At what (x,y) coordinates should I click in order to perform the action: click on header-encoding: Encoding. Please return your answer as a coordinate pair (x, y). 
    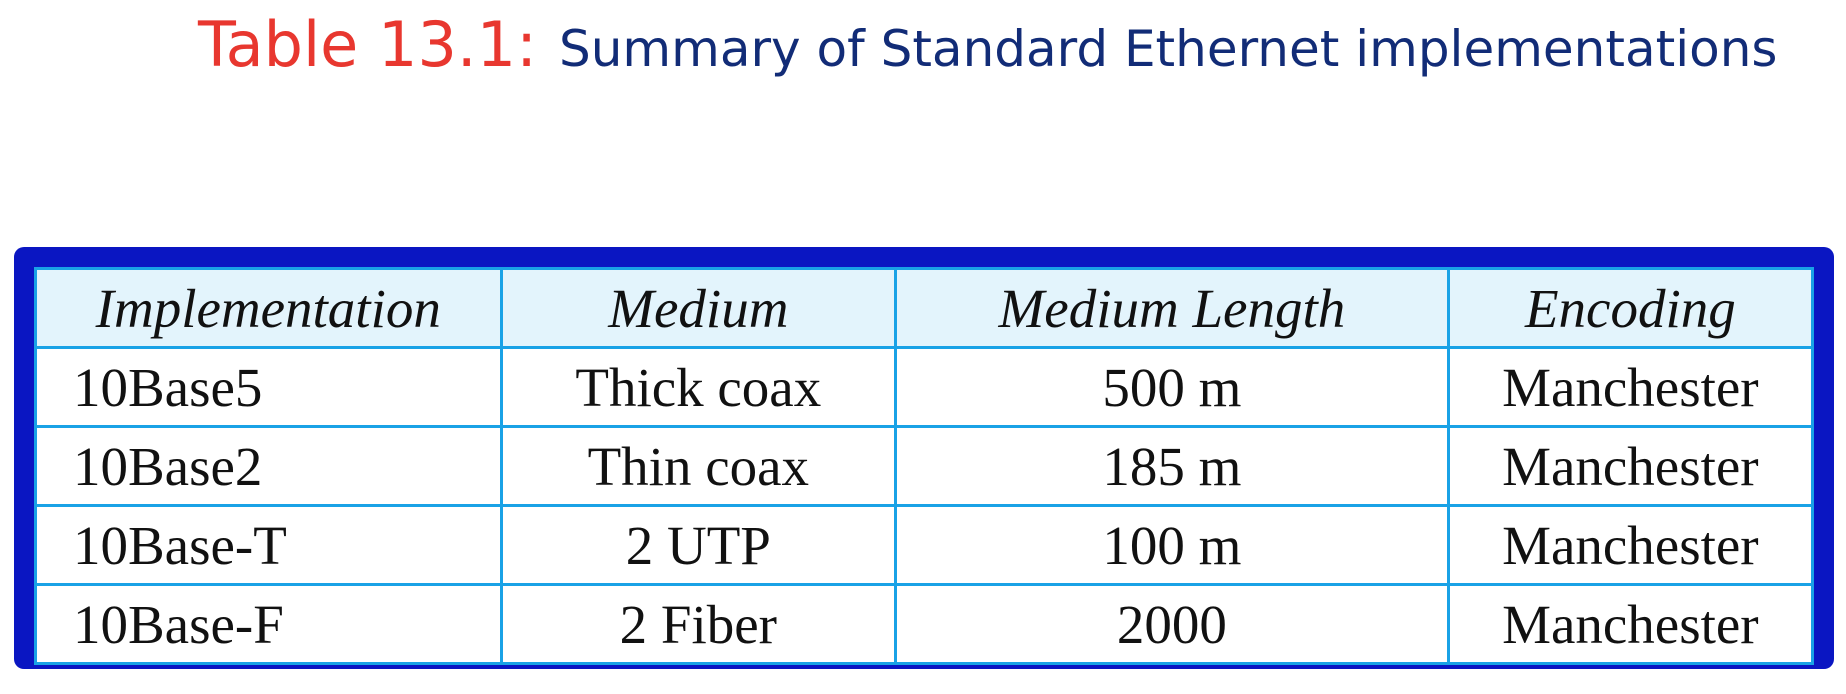
    Looking at the image, I should click on (1630, 308).